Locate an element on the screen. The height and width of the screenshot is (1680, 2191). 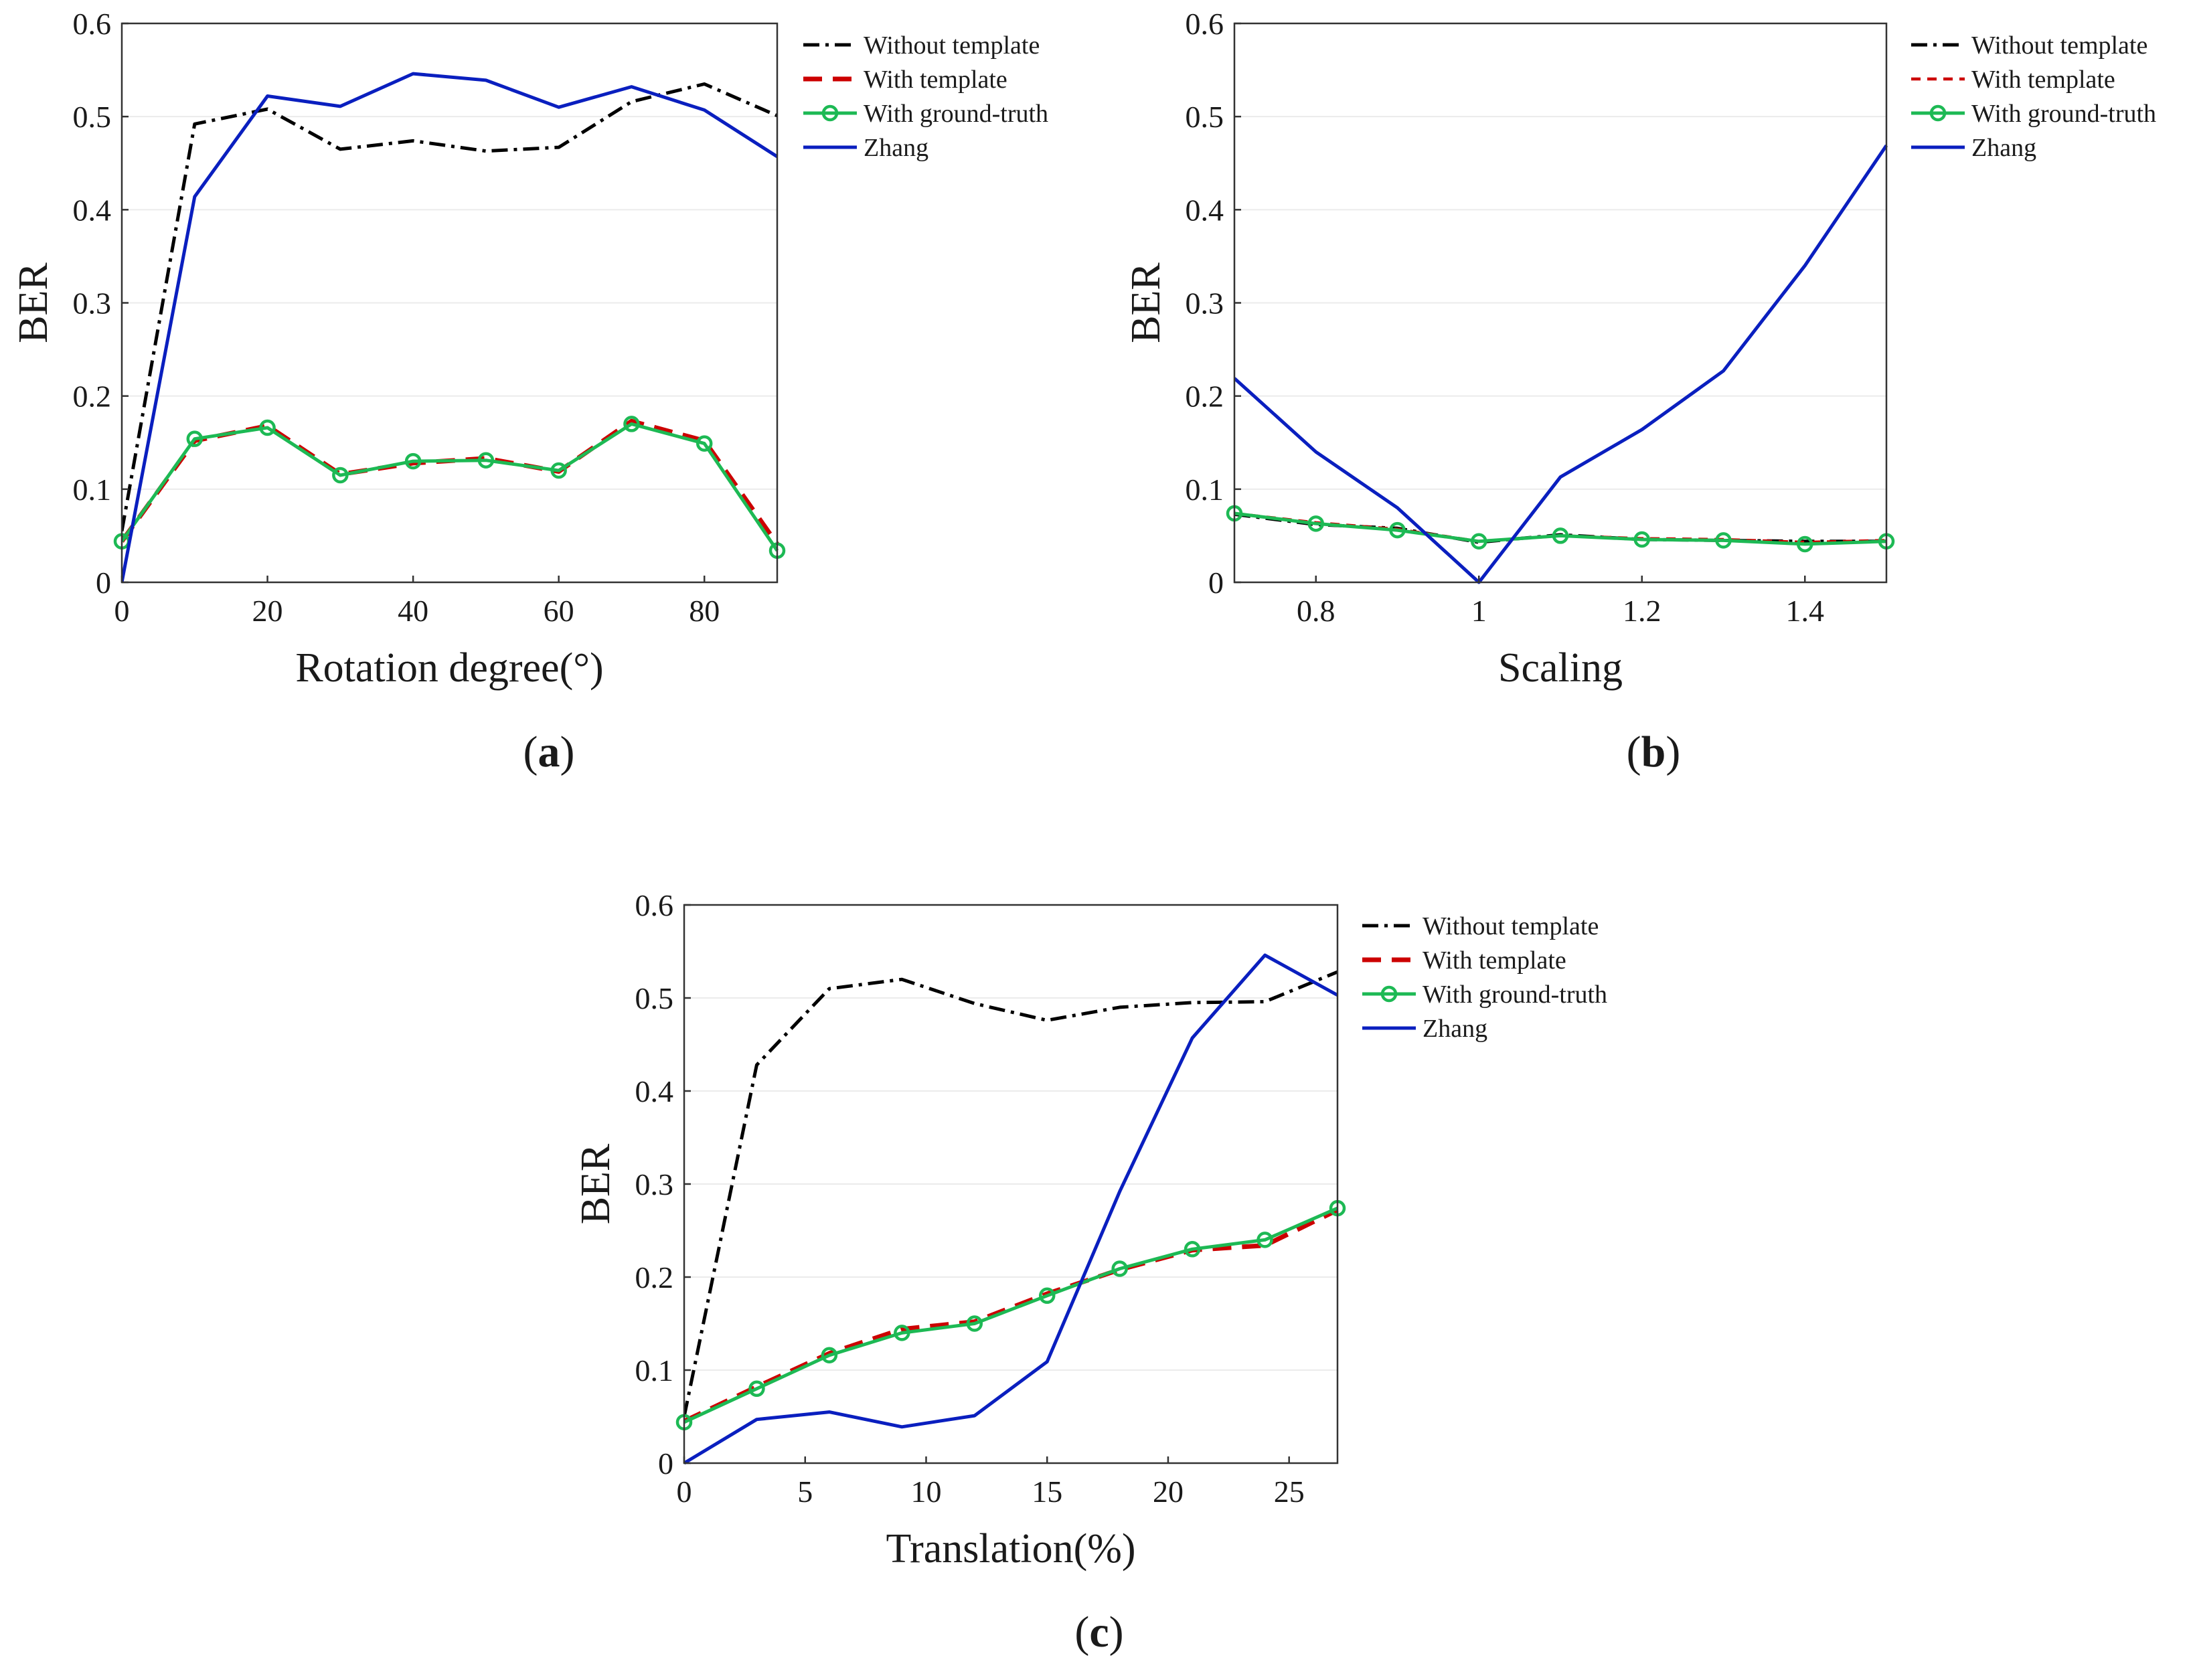
x-tick-label: 40 is located at coordinates (413, 611).